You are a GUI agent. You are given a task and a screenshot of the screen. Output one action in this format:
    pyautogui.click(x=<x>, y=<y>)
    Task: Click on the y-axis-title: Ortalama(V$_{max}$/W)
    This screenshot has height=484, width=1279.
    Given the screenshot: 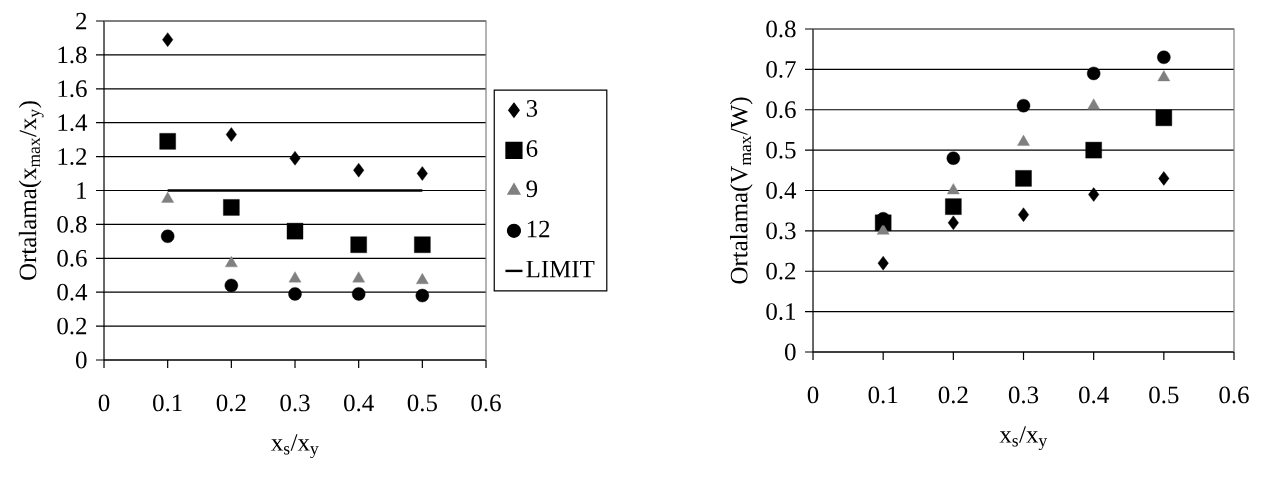 What is the action you would take?
    pyautogui.click(x=741, y=190)
    